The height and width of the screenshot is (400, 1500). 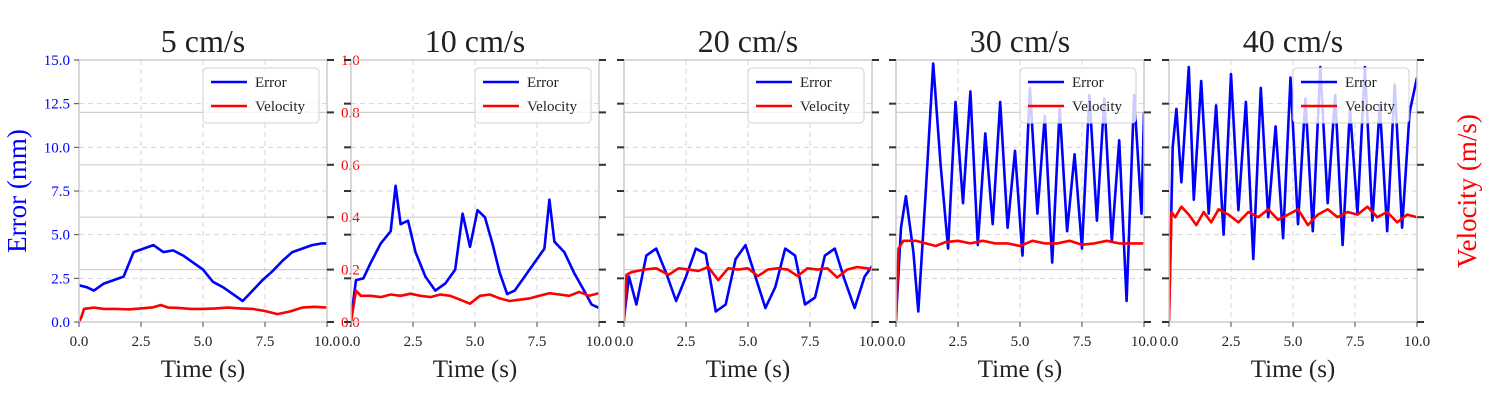 What do you see at coordinates (57, 61) in the screenshot?
I see `y-tick-label: 15.0` at bounding box center [57, 61].